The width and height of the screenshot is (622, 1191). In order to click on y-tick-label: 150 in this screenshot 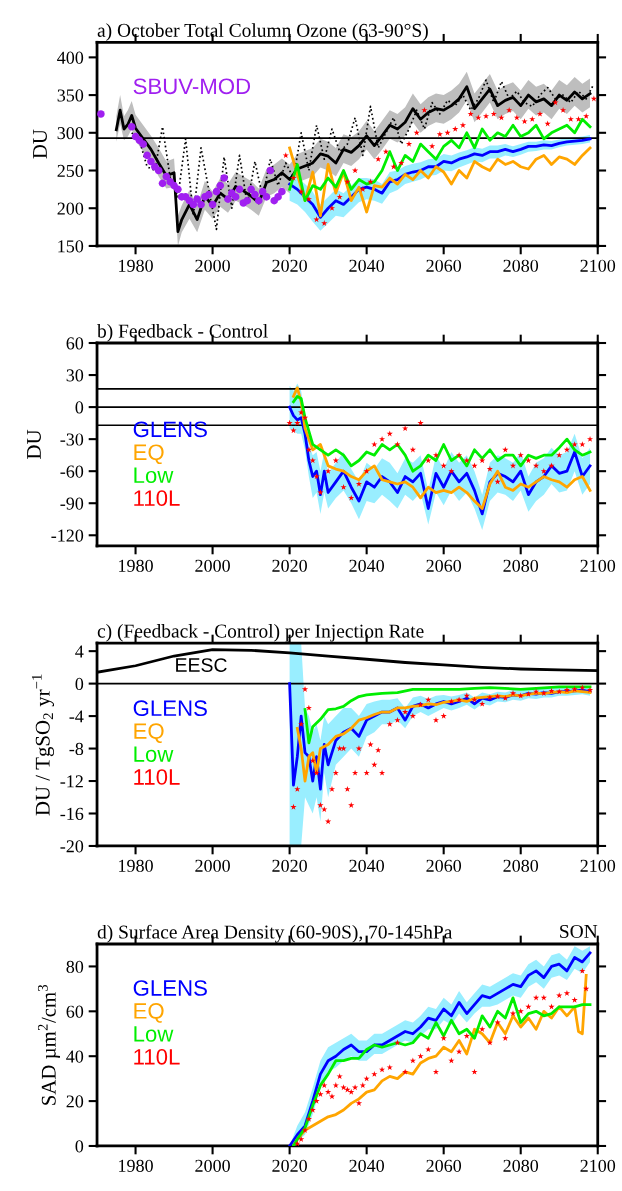, I will do `click(71, 246)`.